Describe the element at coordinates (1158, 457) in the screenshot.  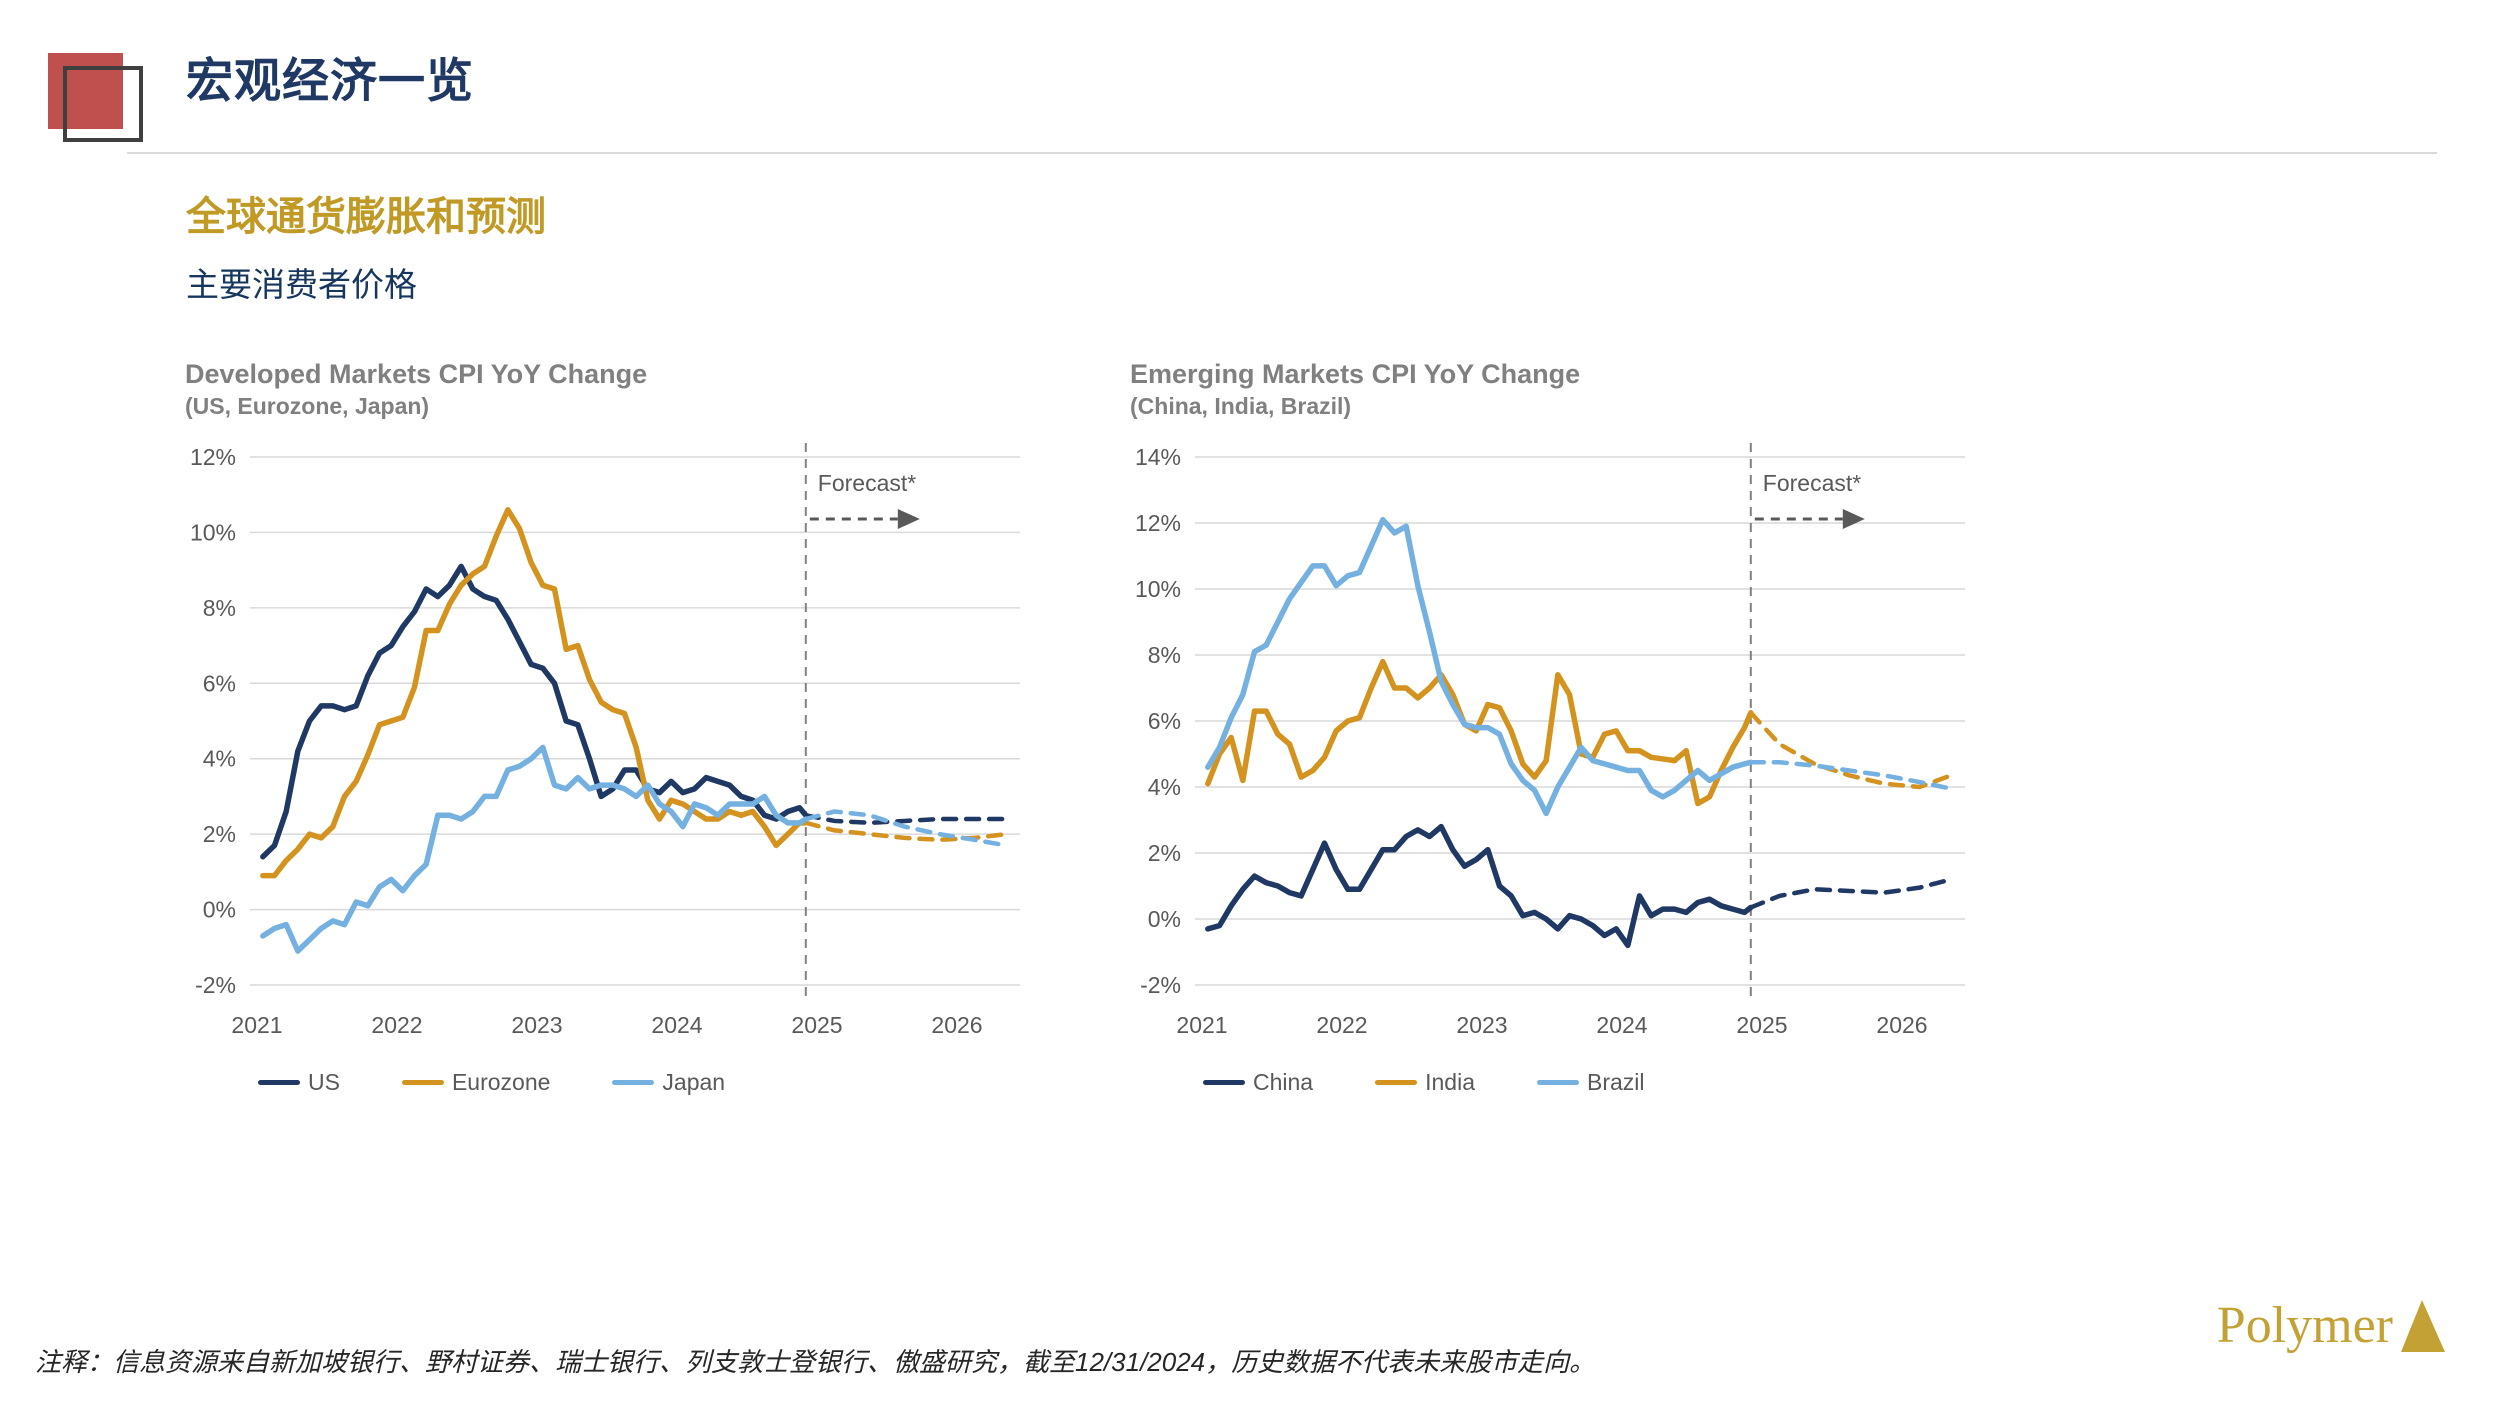
I see `svg-text: 14%` at that location.